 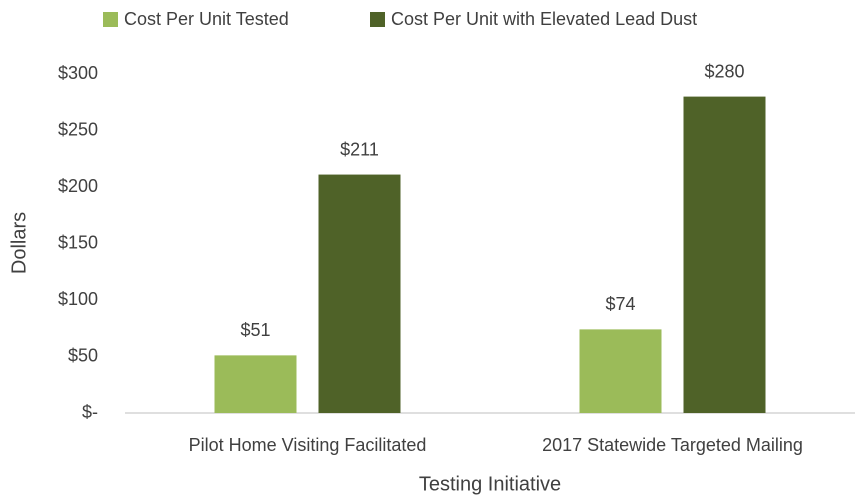 I want to click on y-tick-label: $50, so click(x=83, y=355).